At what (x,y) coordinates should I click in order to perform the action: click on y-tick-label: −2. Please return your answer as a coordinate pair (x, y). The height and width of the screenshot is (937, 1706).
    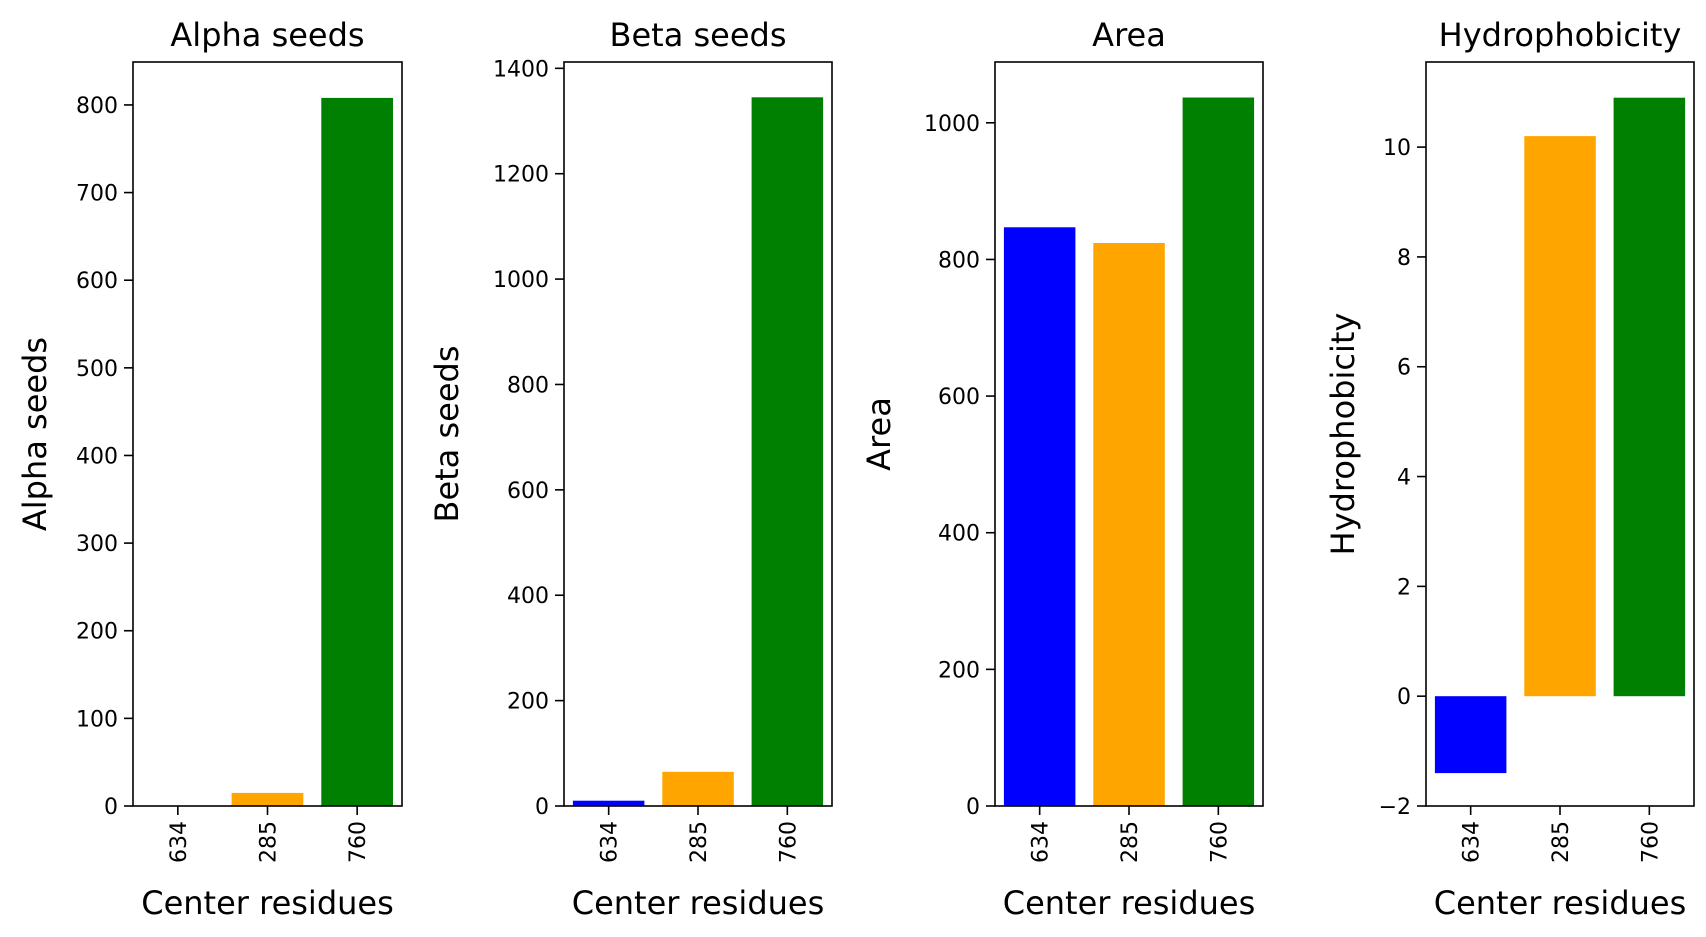
    Looking at the image, I should click on (1395, 807).